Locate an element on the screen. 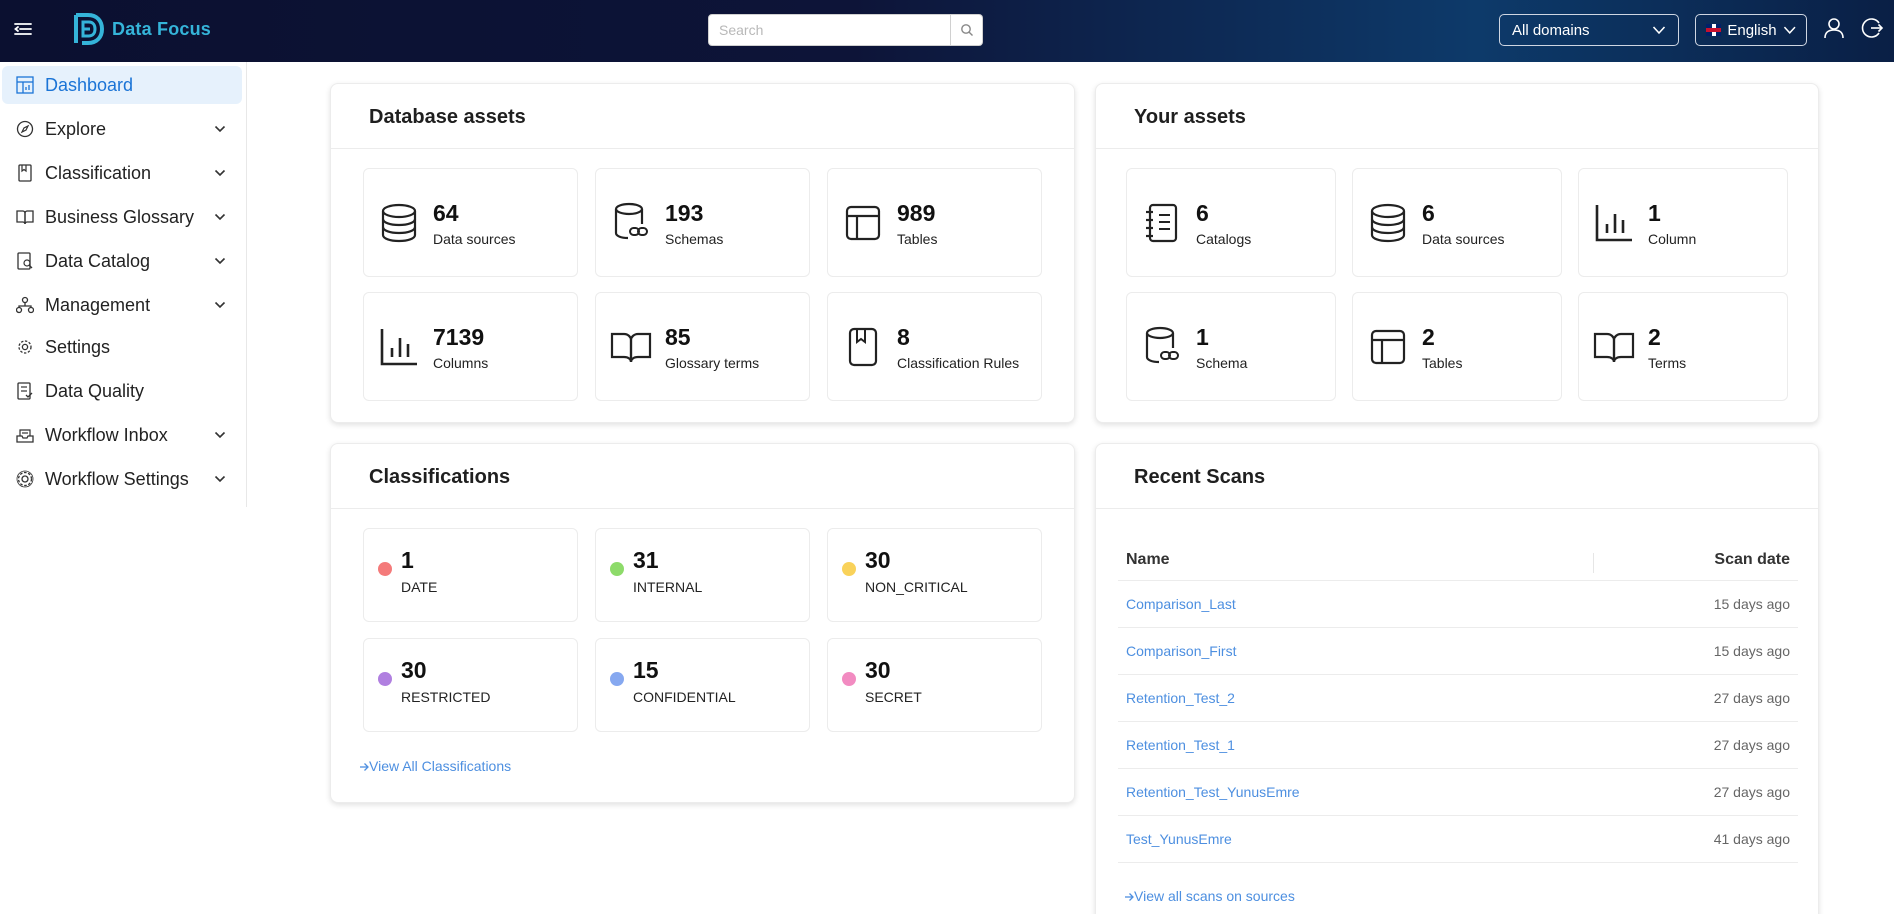 Image resolution: width=1894 pixels, height=914 pixels. asset-label: Catalogs is located at coordinates (1224, 239).